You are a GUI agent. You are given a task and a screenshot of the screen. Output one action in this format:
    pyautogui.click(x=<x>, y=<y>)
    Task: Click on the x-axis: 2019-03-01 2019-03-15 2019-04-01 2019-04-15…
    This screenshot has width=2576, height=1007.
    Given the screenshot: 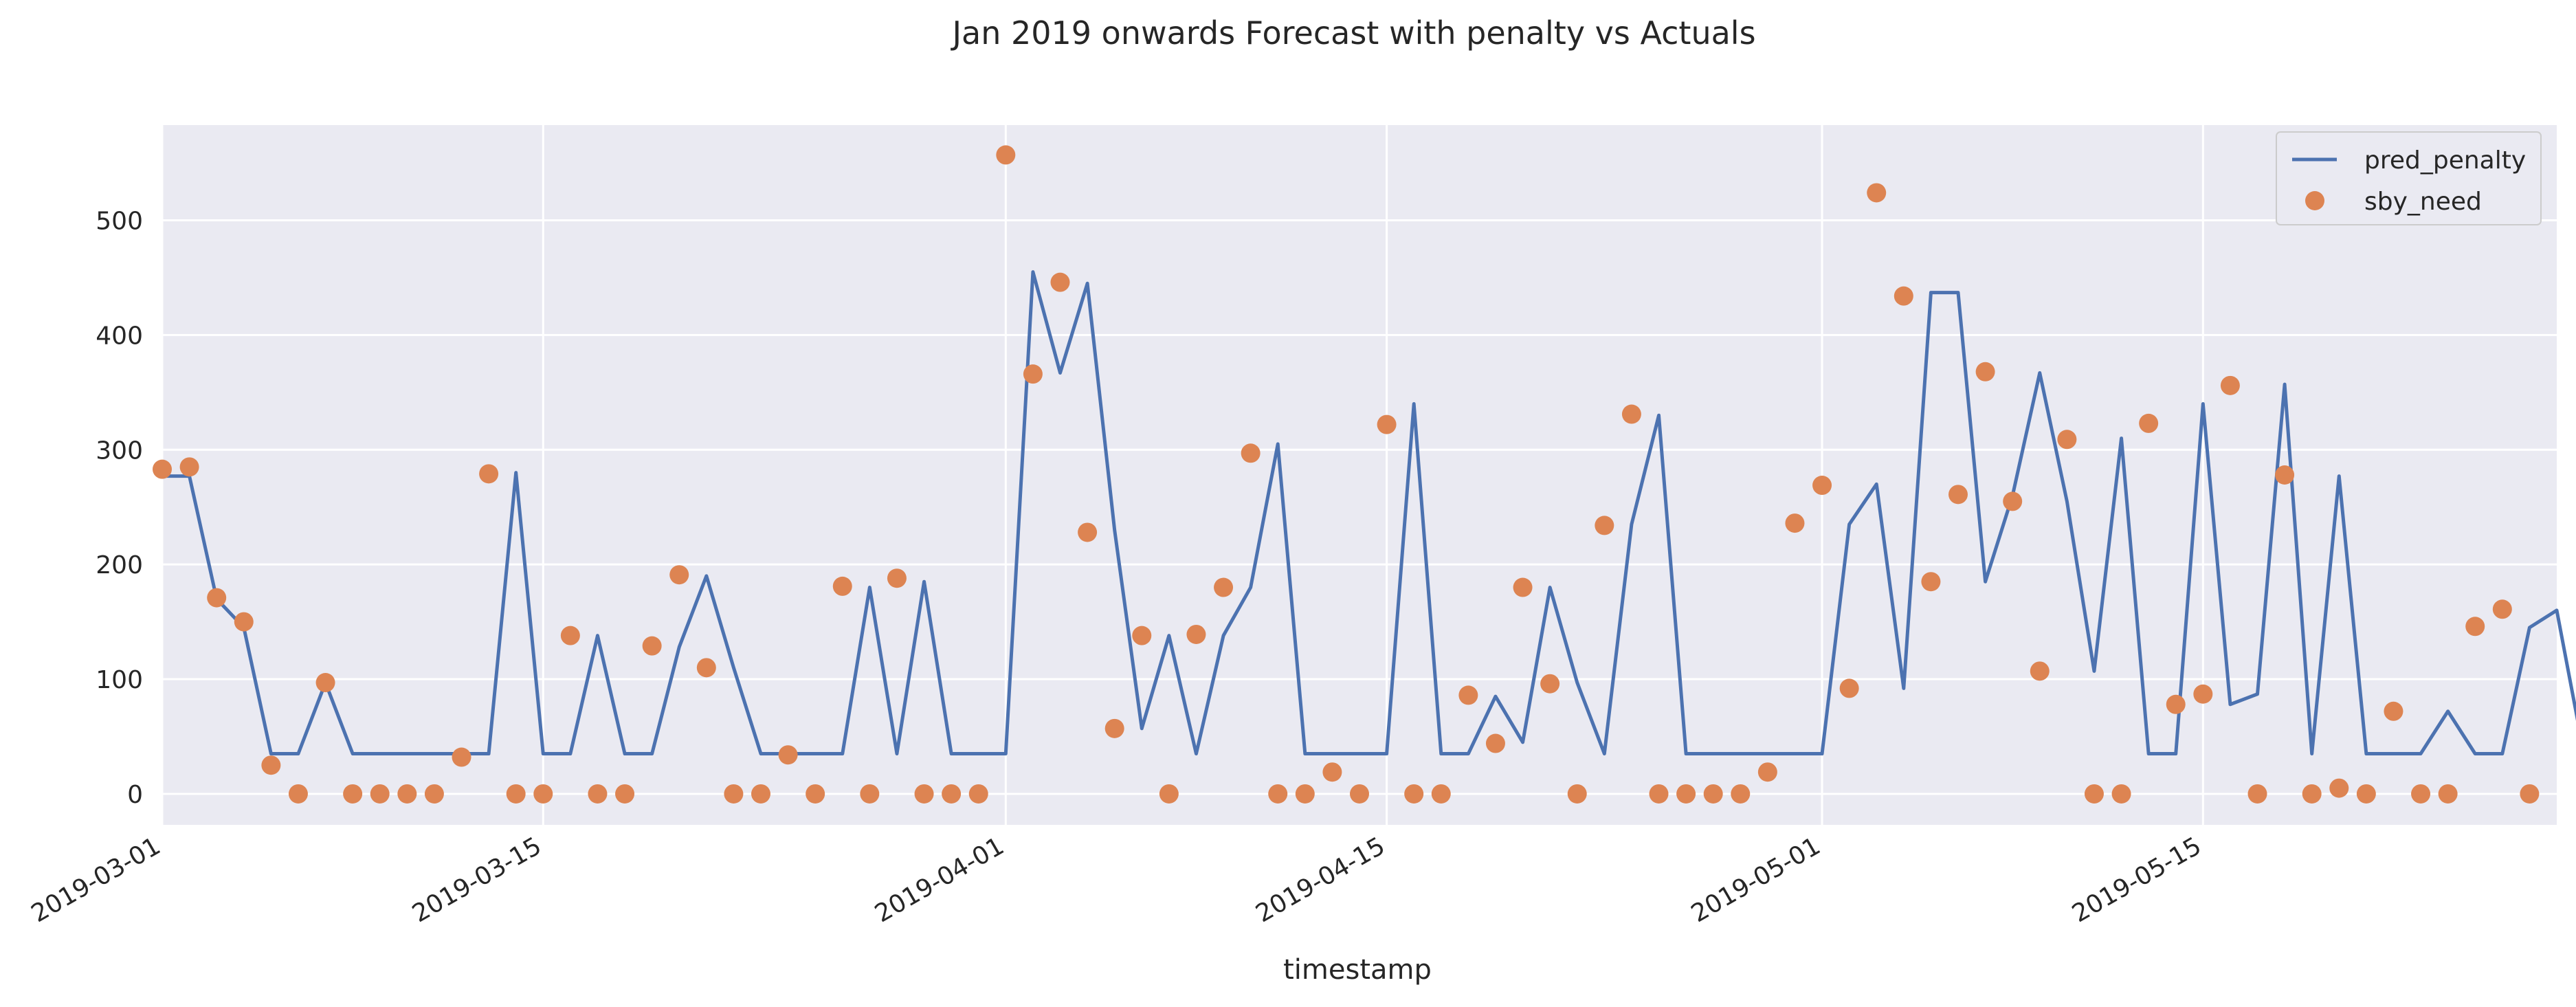 What is the action you would take?
    pyautogui.click(x=1116, y=880)
    